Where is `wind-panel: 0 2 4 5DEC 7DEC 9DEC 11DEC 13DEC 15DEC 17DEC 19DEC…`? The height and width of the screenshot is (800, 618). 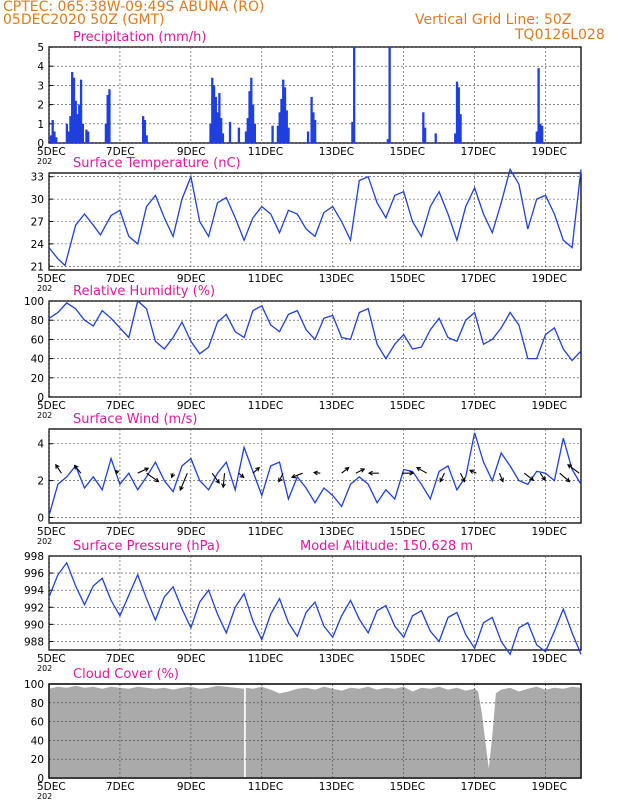 wind-panel: 0 2 4 5DEC 7DEC 9DEC 11DEC 13DEC 15DEC 17DEC 19DEC… is located at coordinates (309, 479).